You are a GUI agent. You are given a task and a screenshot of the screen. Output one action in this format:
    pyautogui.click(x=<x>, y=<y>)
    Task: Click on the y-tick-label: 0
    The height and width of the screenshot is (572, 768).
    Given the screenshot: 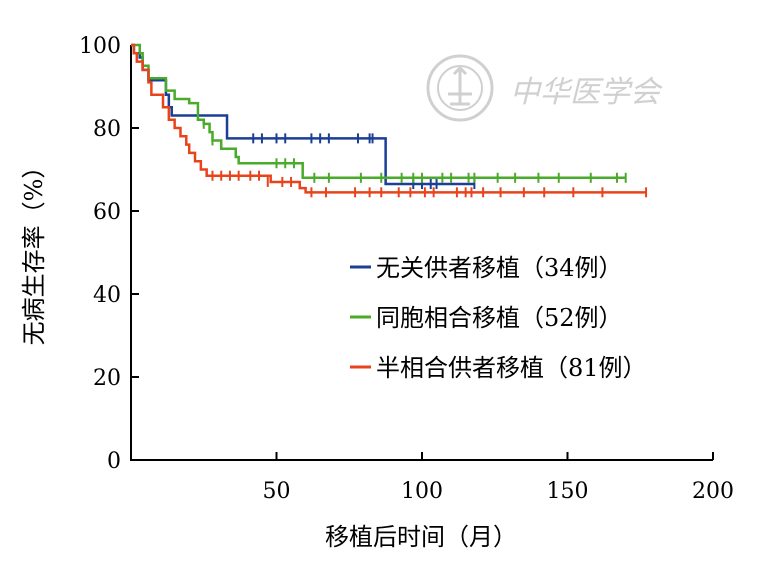 What is the action you would take?
    pyautogui.click(x=114, y=461)
    